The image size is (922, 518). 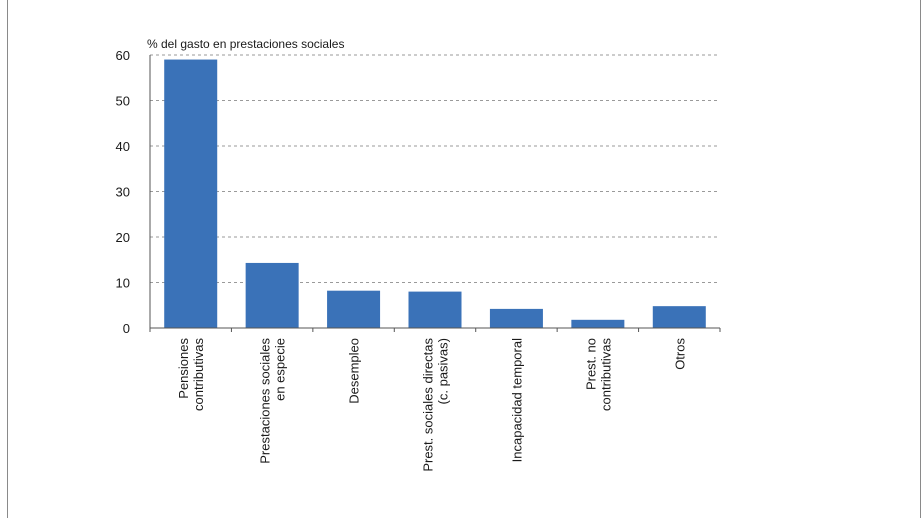 I want to click on category-label: Incapacidad temporal, so click(x=516, y=400).